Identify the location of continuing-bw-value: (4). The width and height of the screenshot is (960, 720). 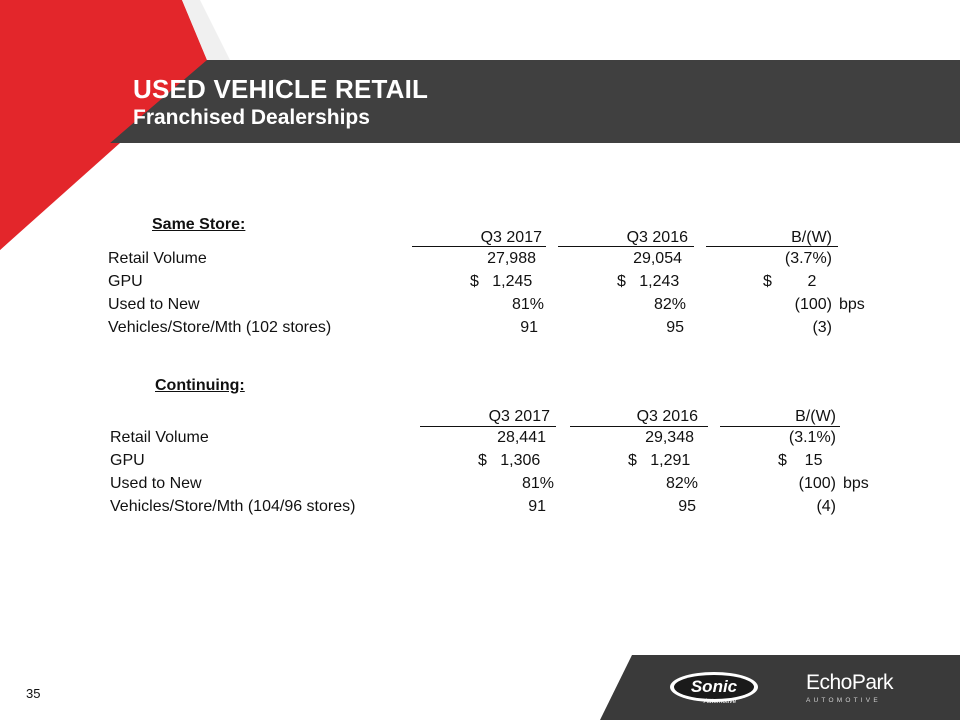
(826, 506).